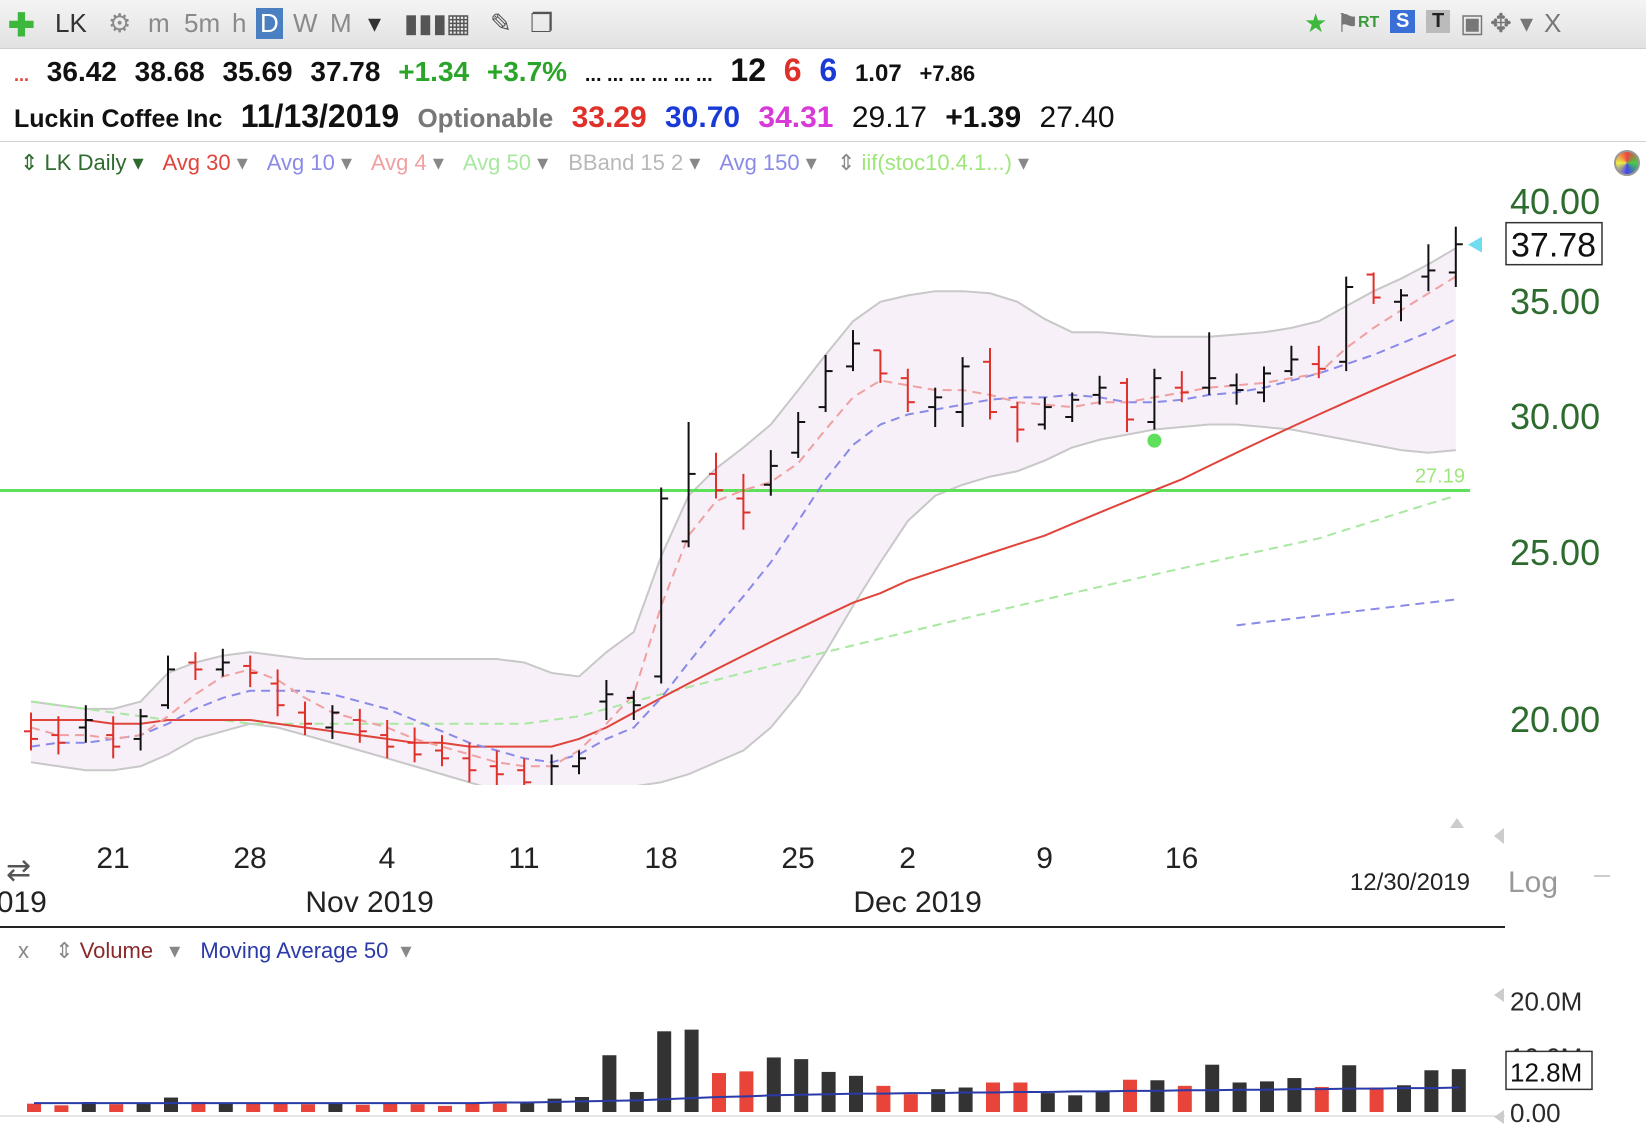 This screenshot has width=1646, height=1132. What do you see at coordinates (23, 950) in the screenshot?
I see `volume-close-button: x` at bounding box center [23, 950].